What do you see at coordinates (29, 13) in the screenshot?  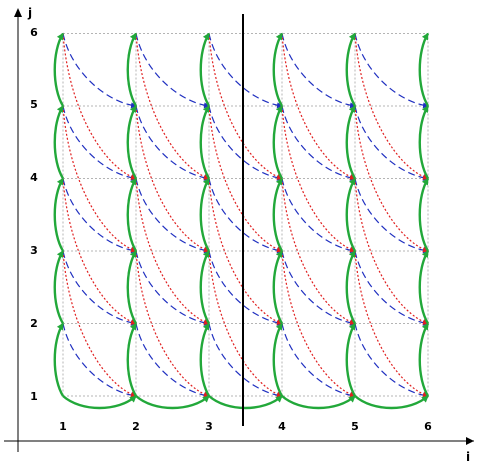 I see `y-axis-label: j` at bounding box center [29, 13].